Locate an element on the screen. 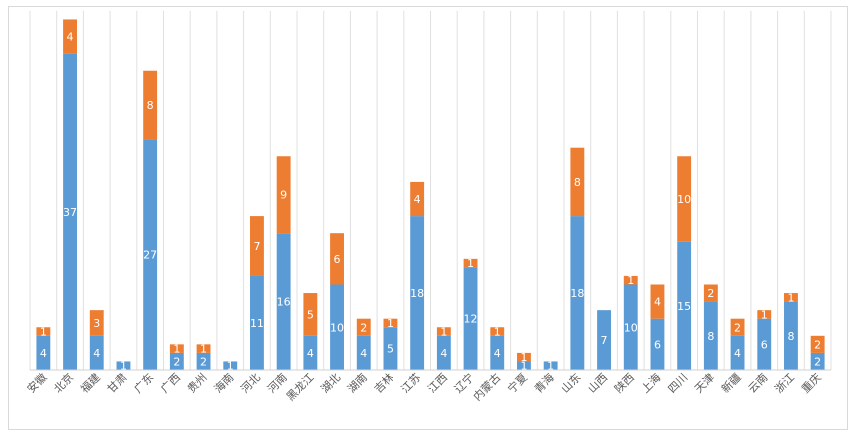 Image resolution: width=859 pixels, height=436 pixels. data-label: 37 is located at coordinates (70, 212).